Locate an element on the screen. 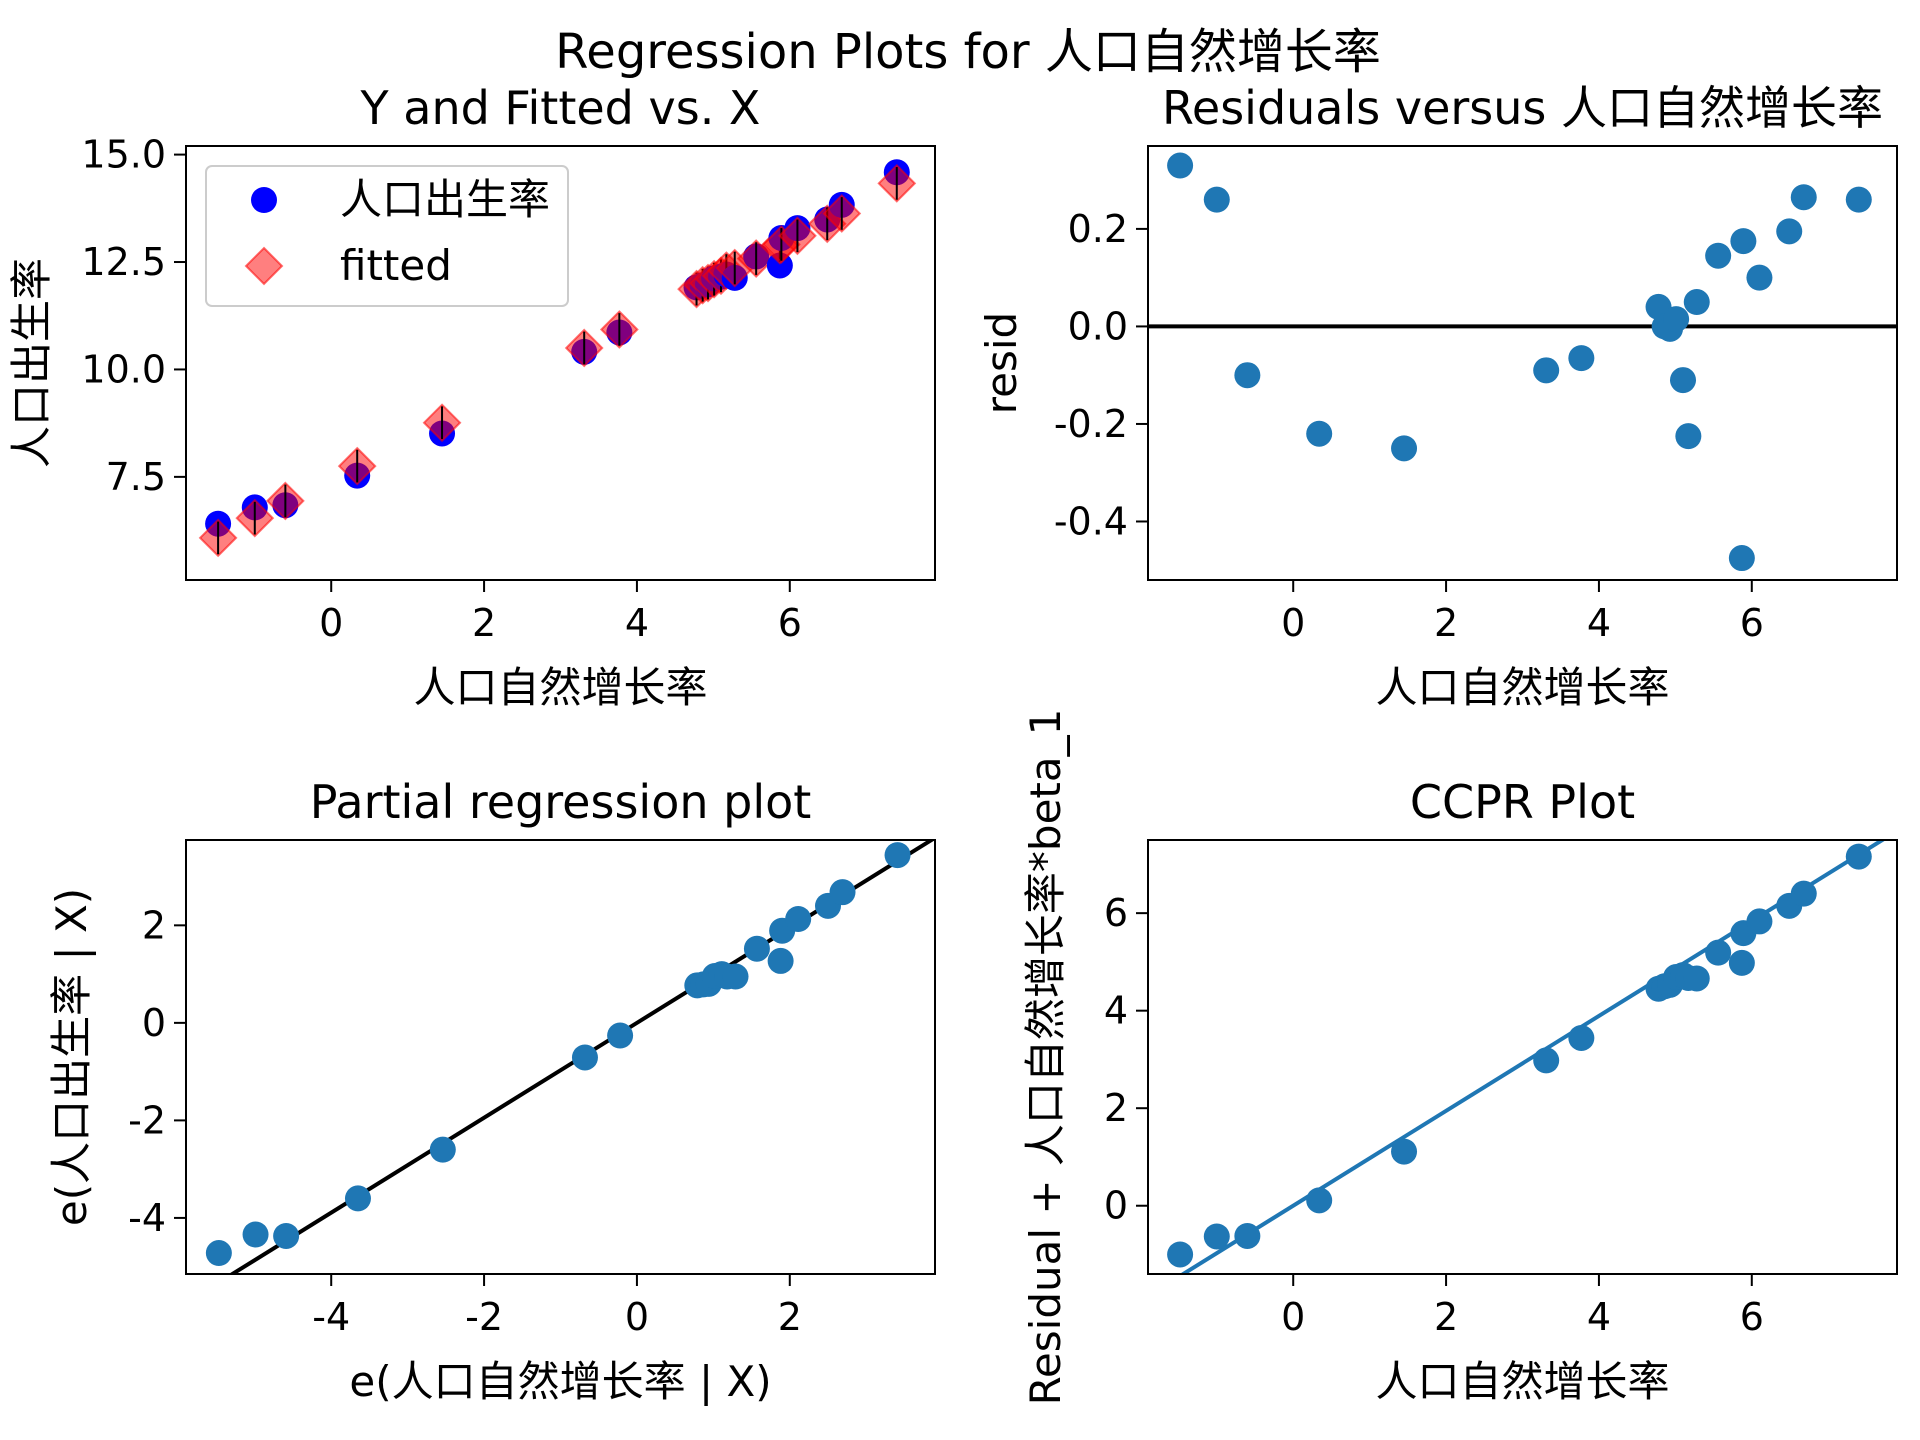 The width and height of the screenshot is (1920, 1440). figure-title: Regression Plots for 人口自然增长率 is located at coordinates (968, 52).